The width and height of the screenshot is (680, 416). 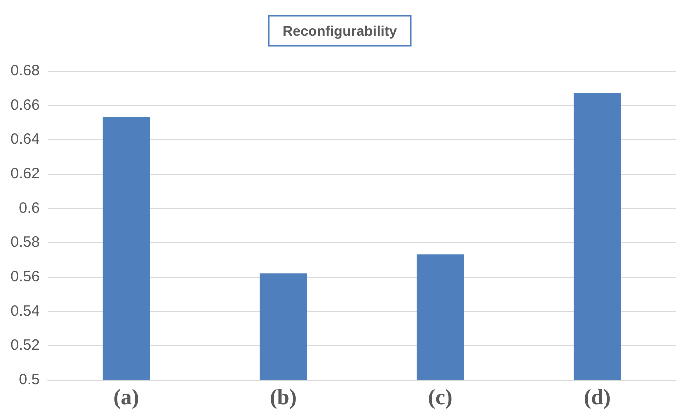 What do you see at coordinates (29, 208) in the screenshot?
I see `y-tick-label: 0.6` at bounding box center [29, 208].